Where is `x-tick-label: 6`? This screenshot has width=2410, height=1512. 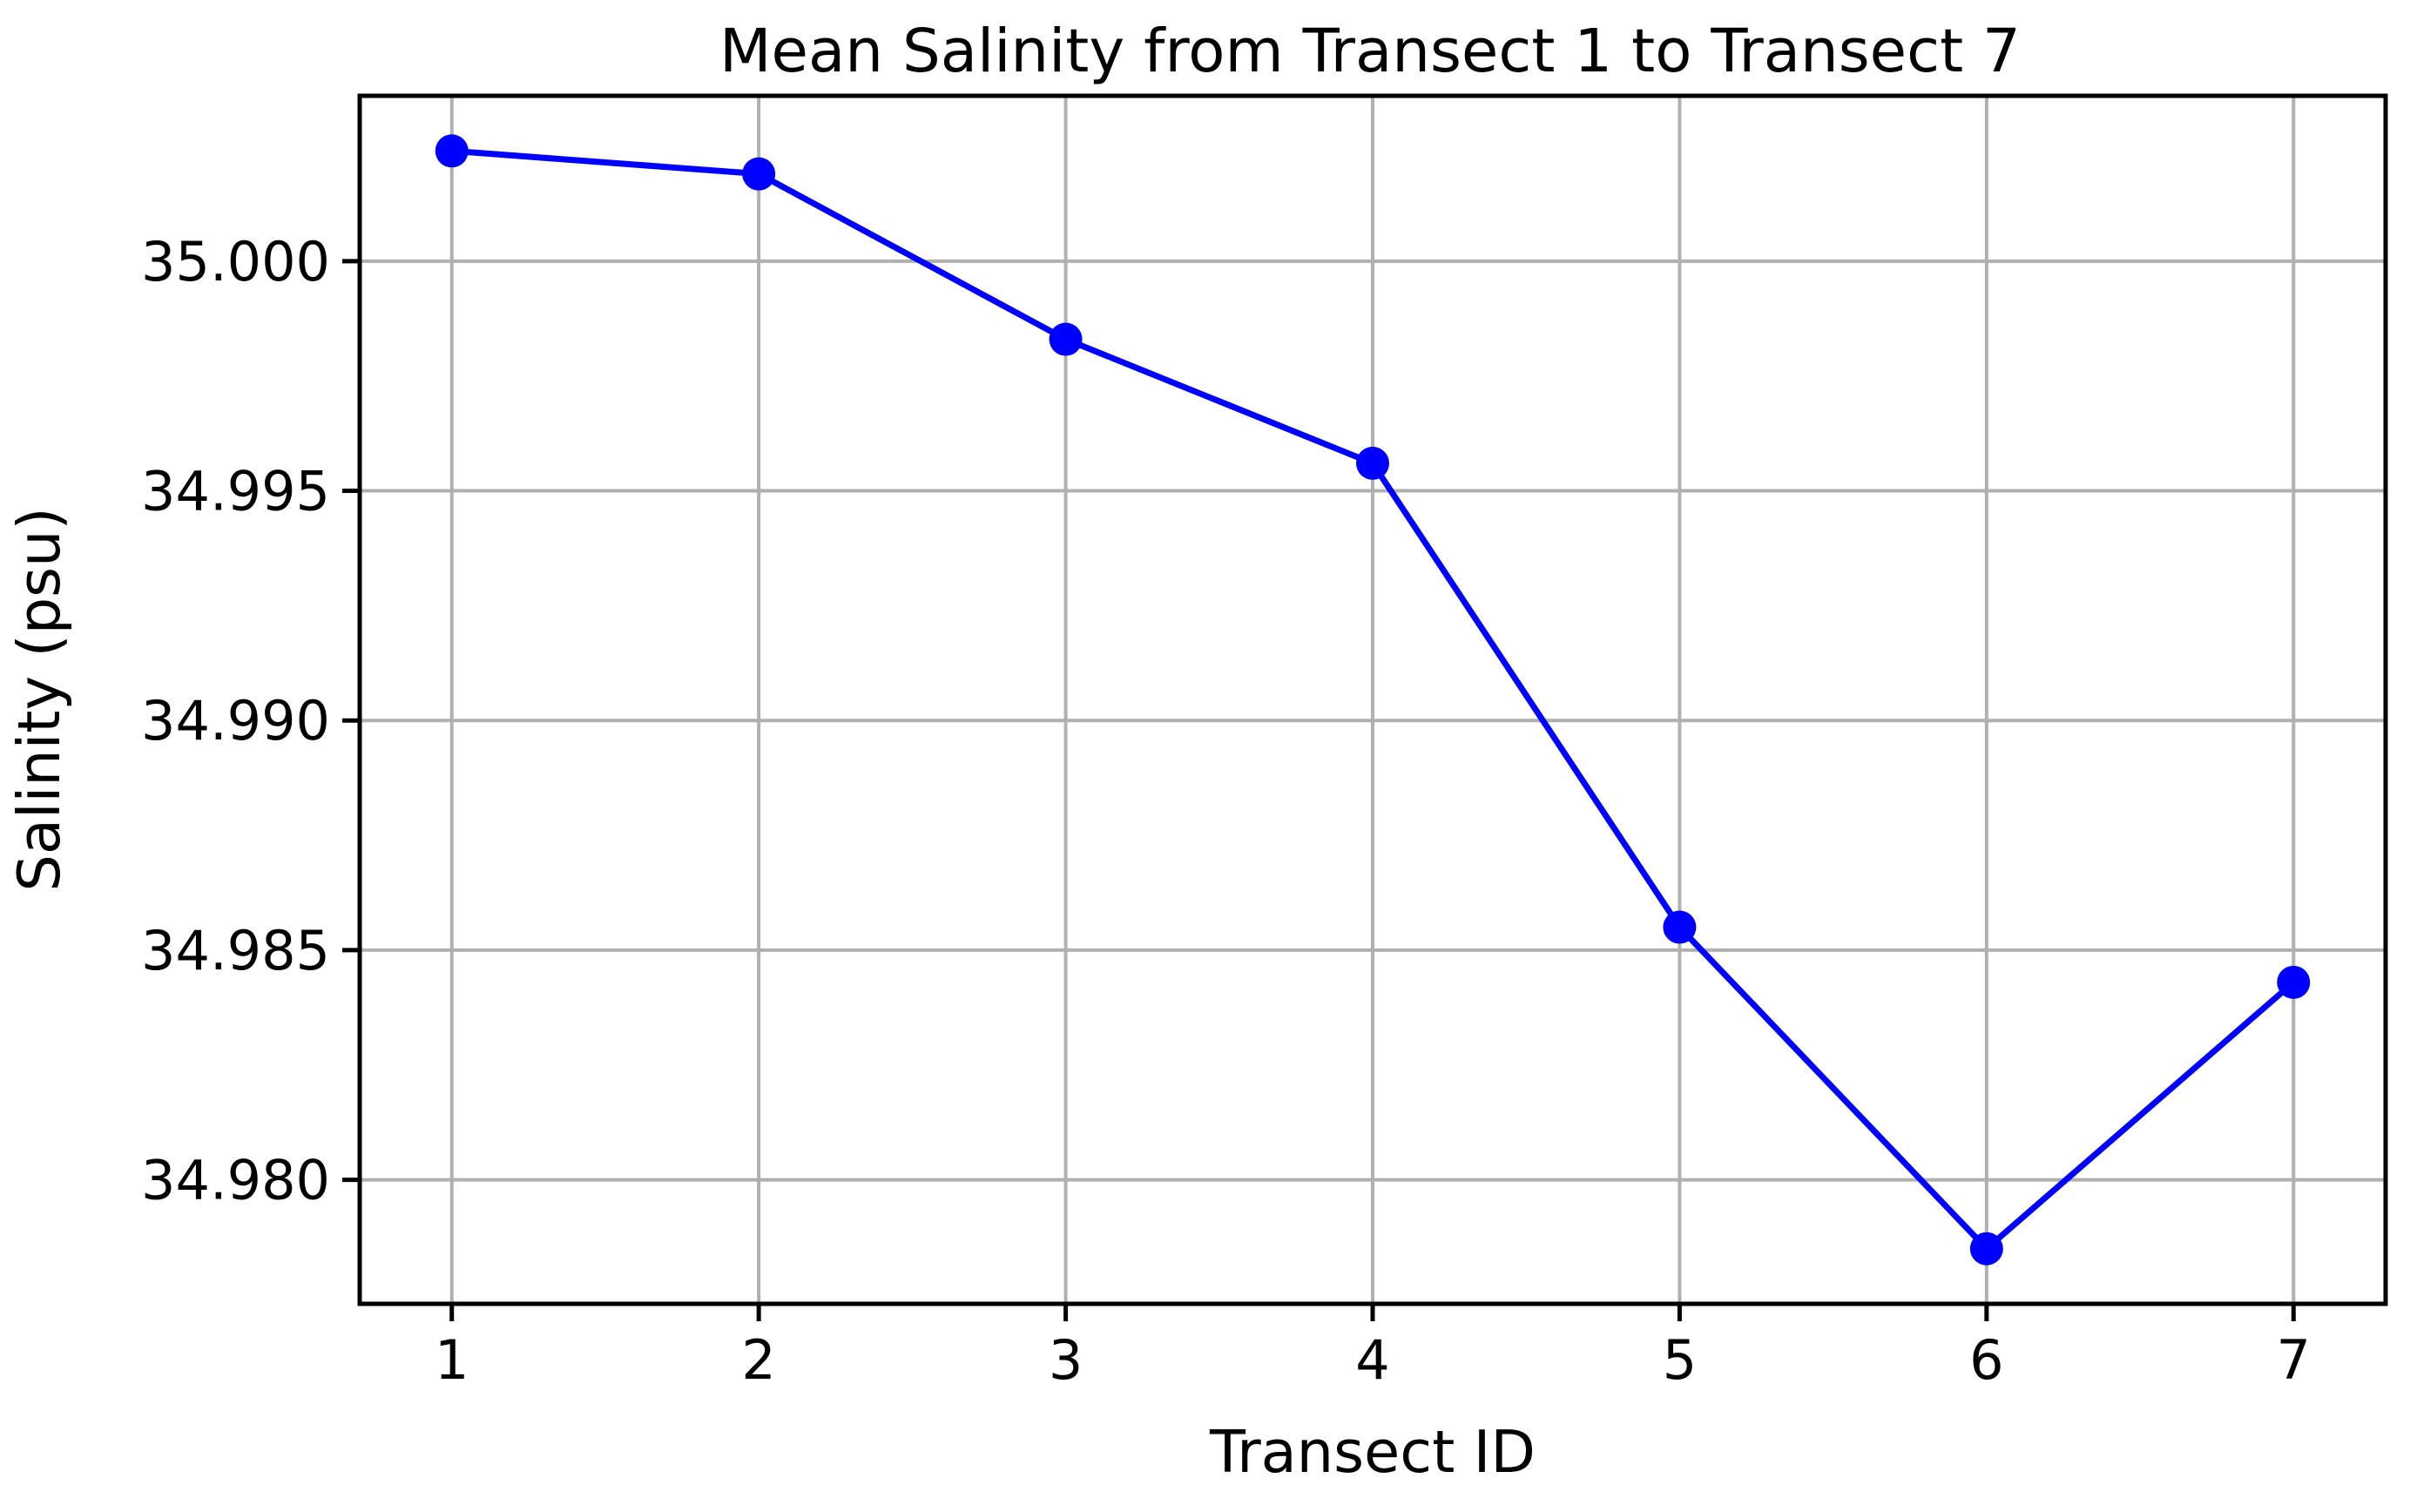
x-tick-label: 6 is located at coordinates (1986, 1360).